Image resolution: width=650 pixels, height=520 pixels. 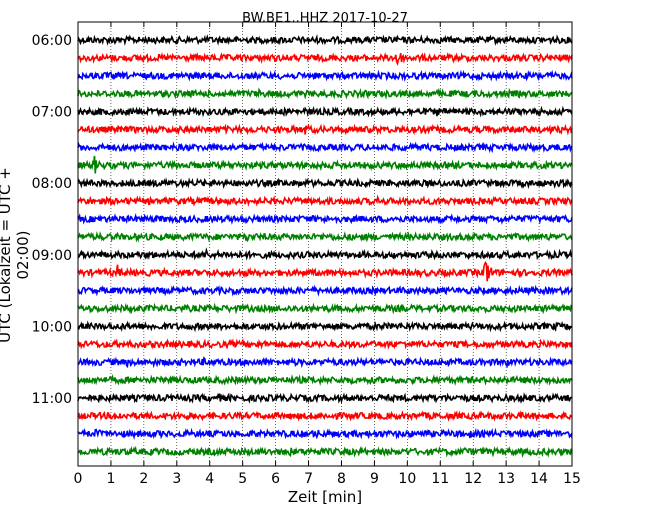 What do you see at coordinates (275, 479) in the screenshot?
I see `x-tick-label-6: 6` at bounding box center [275, 479].